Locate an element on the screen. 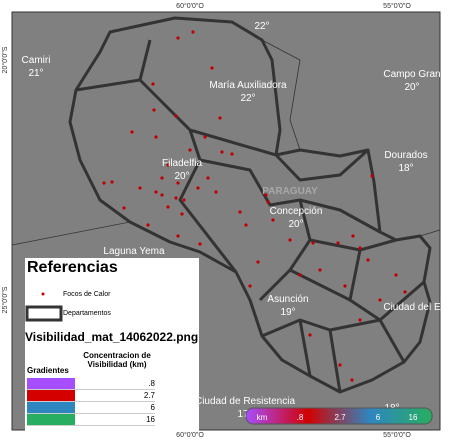 This screenshot has width=452, height=440. visibility-value: 16 is located at coordinates (150, 419).